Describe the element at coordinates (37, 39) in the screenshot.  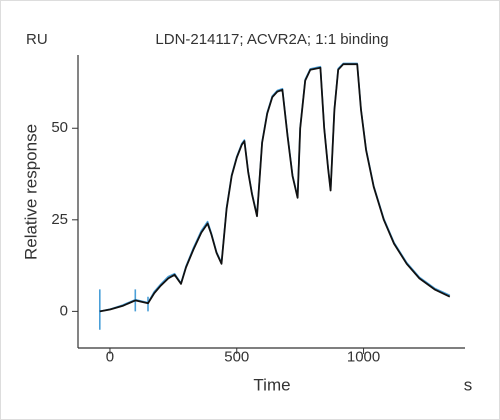
I see `unit-label: RU` at that location.